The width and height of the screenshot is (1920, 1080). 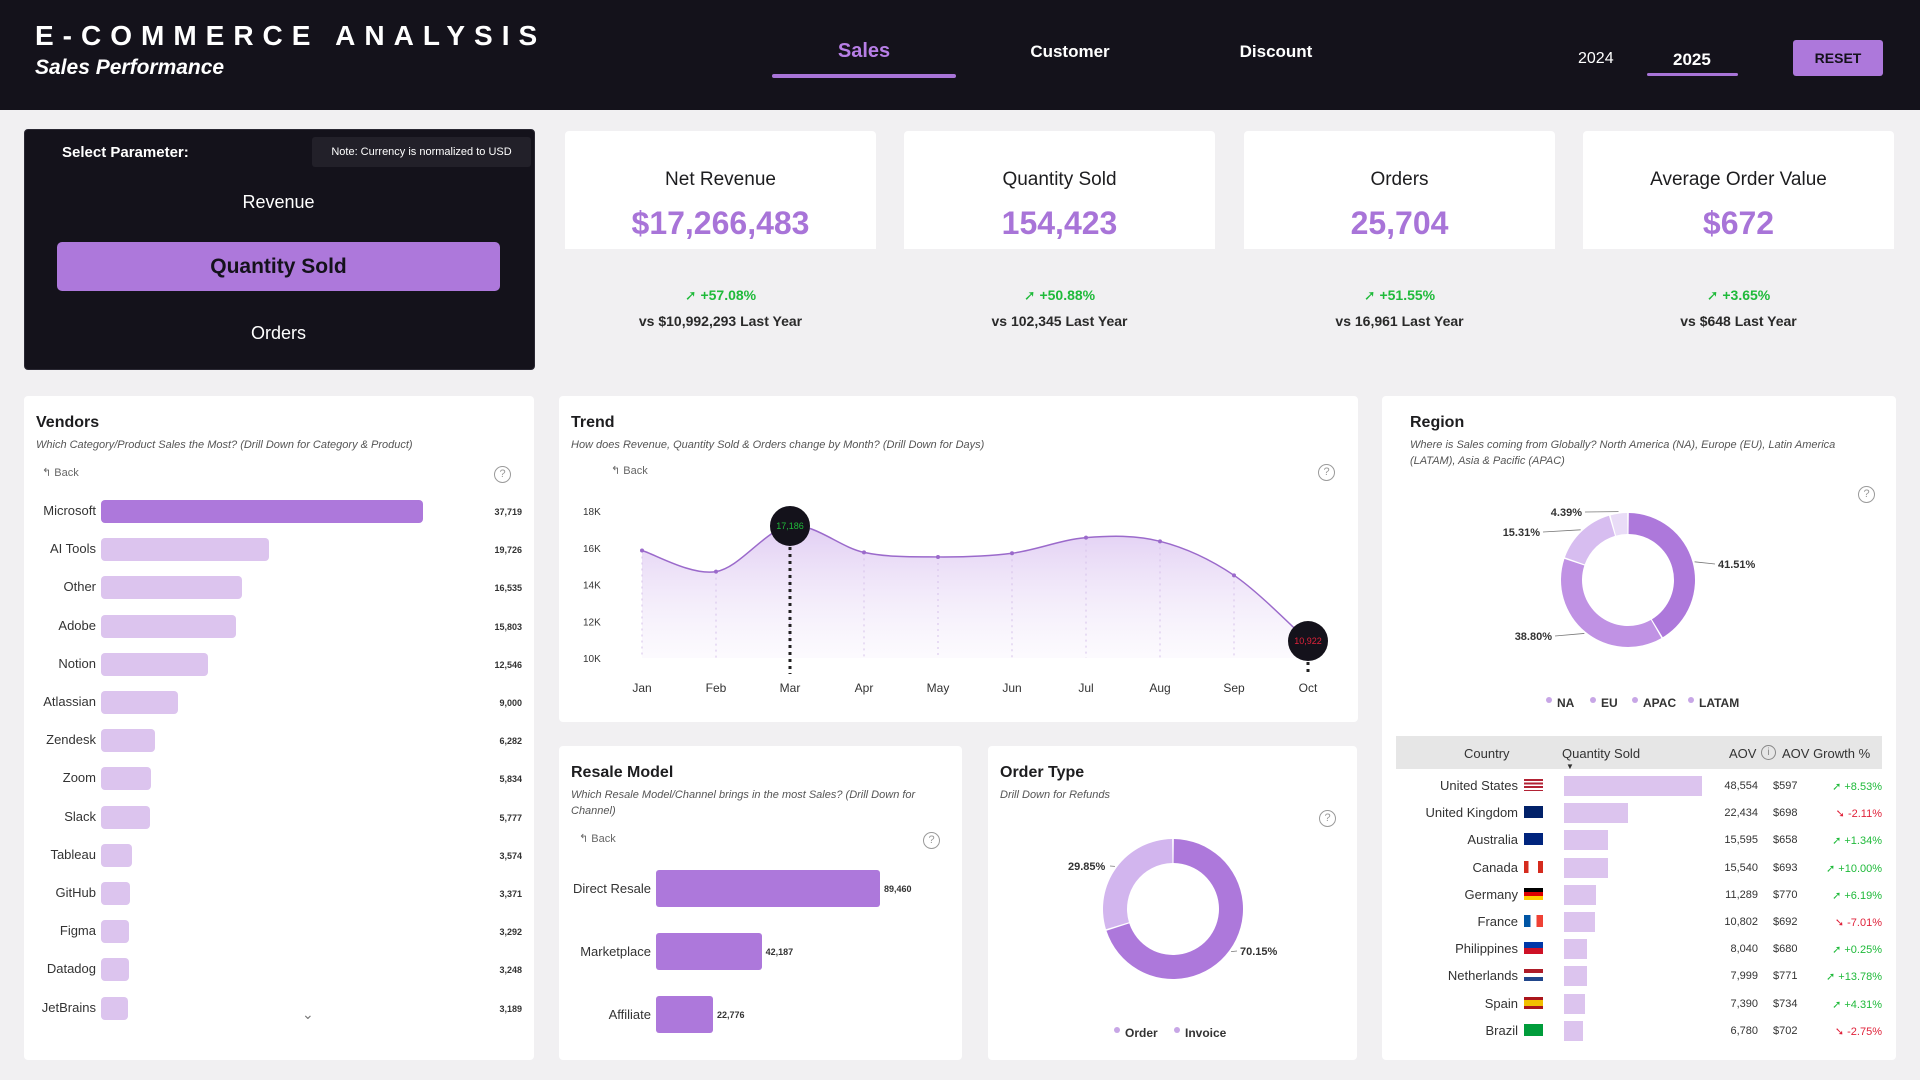 What do you see at coordinates (508, 588) in the screenshot?
I see `vendor-value-label: 16,535` at bounding box center [508, 588].